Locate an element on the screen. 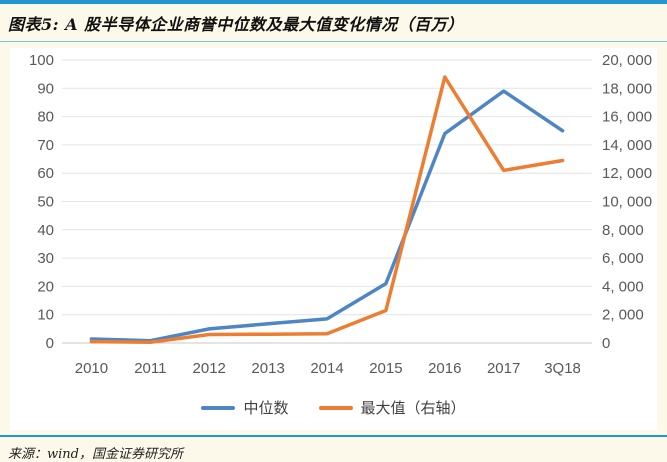  median-line-swatch is located at coordinates (218, 407).